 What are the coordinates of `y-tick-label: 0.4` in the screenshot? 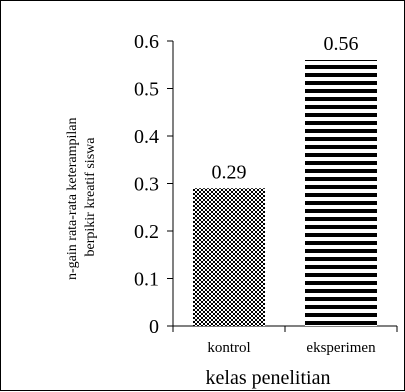 It's located at (146, 137).